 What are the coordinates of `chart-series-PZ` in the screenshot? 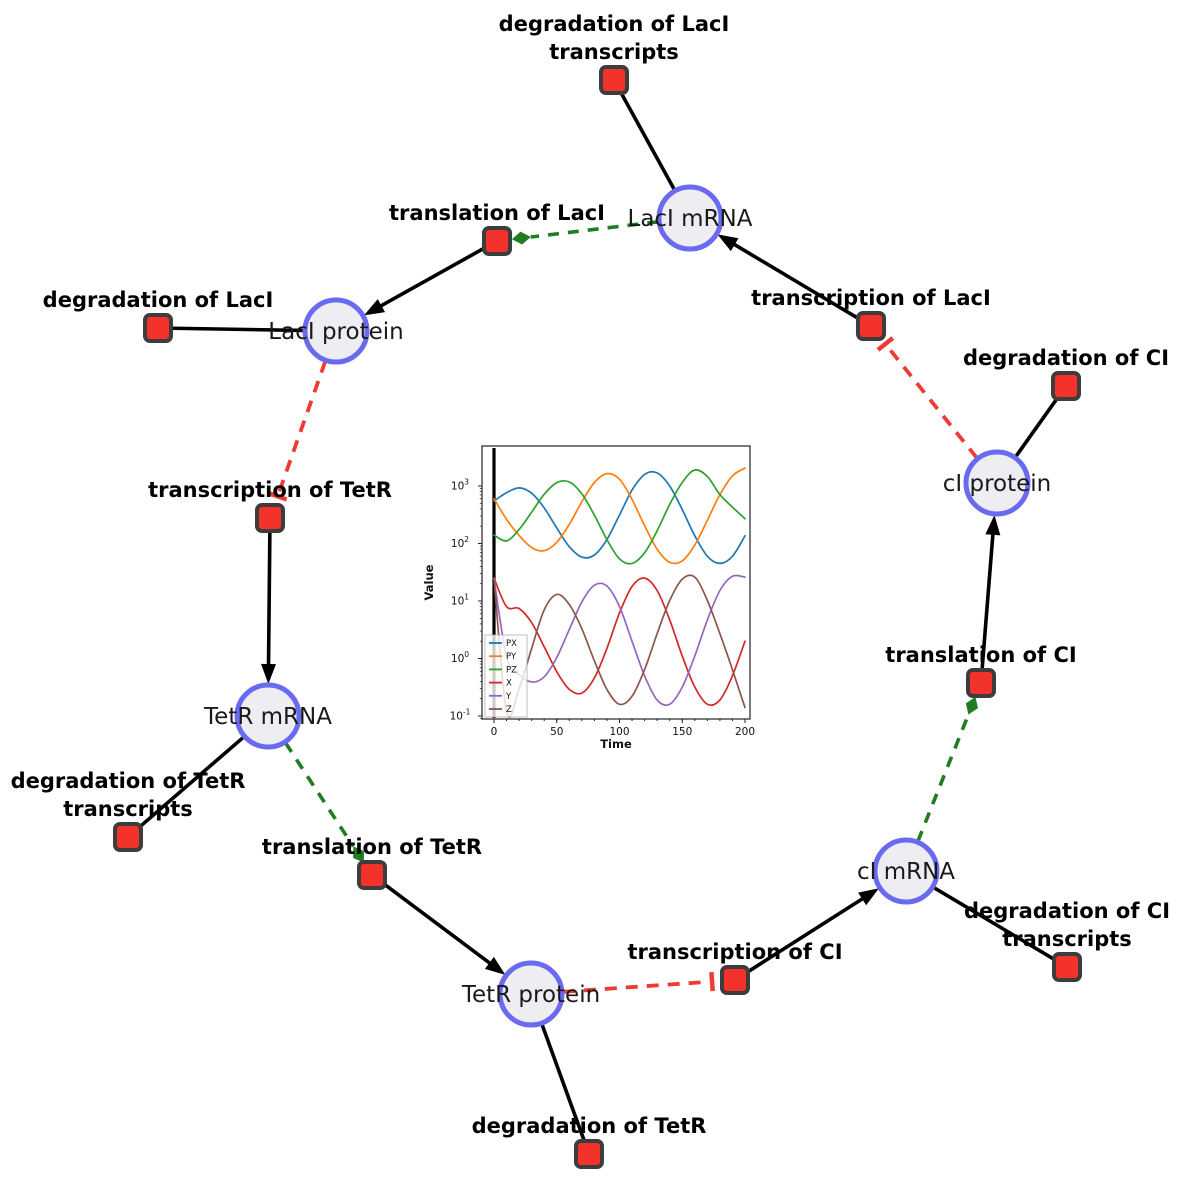 It's located at (619, 516).